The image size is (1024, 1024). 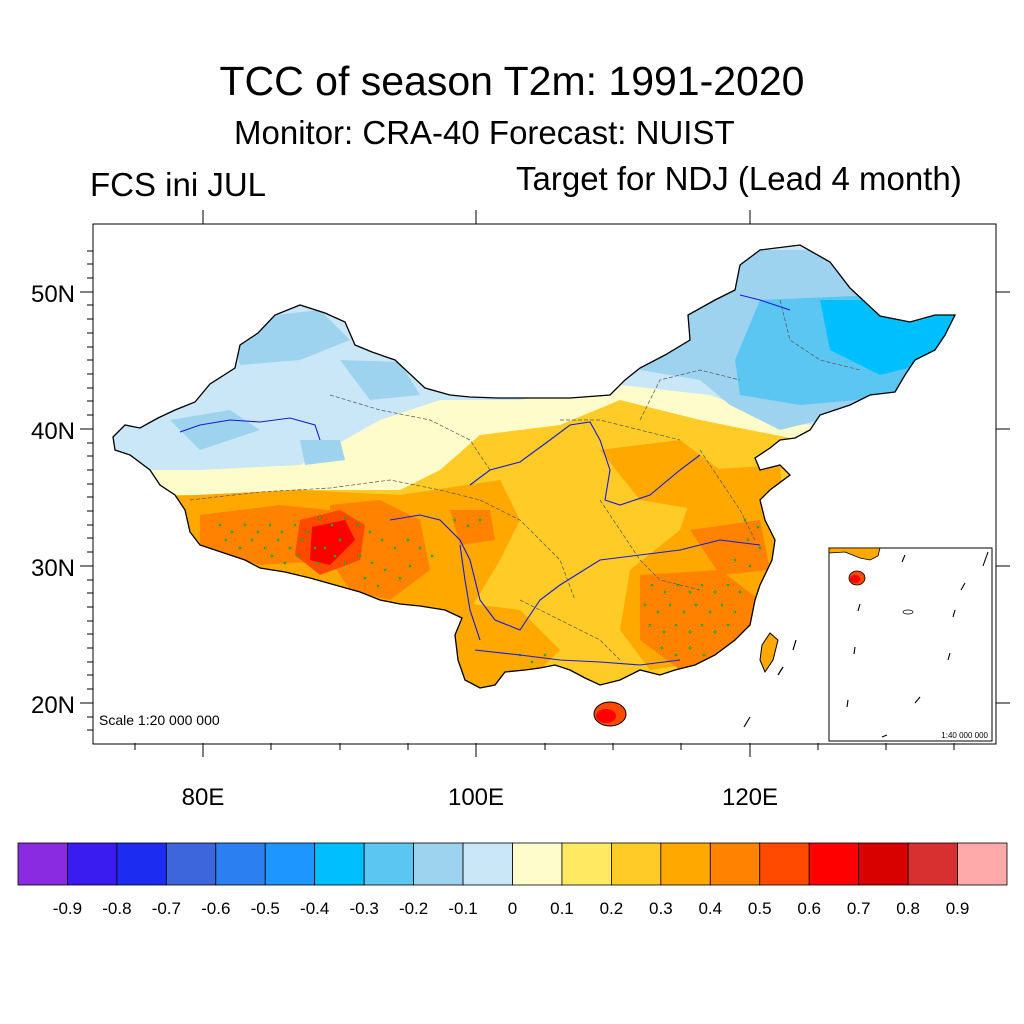 I want to click on significance-dots, so click(x=490, y=590).